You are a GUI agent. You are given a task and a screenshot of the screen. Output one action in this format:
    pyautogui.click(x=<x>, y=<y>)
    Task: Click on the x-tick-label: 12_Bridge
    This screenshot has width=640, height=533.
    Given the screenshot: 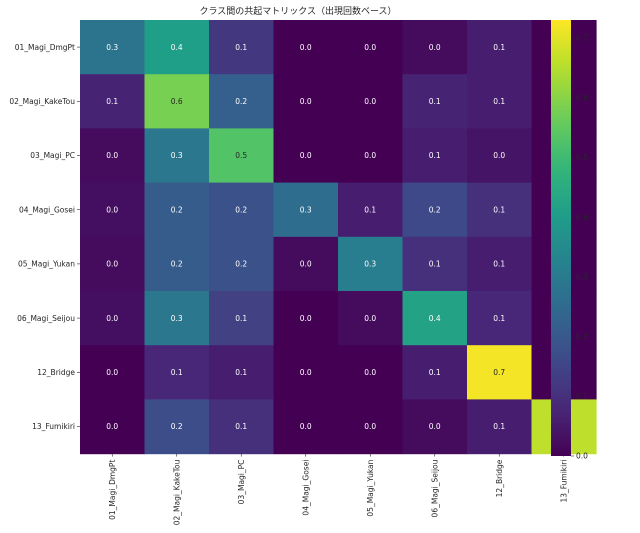 What is the action you would take?
    pyautogui.click(x=499, y=478)
    